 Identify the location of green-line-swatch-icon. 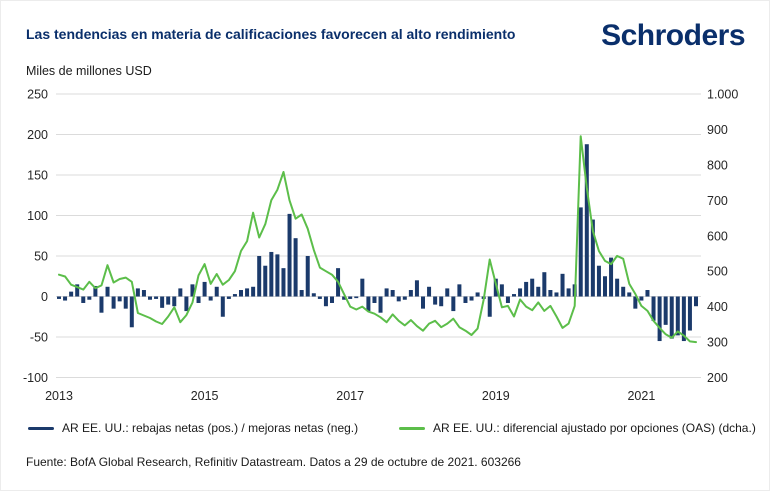
(412, 428).